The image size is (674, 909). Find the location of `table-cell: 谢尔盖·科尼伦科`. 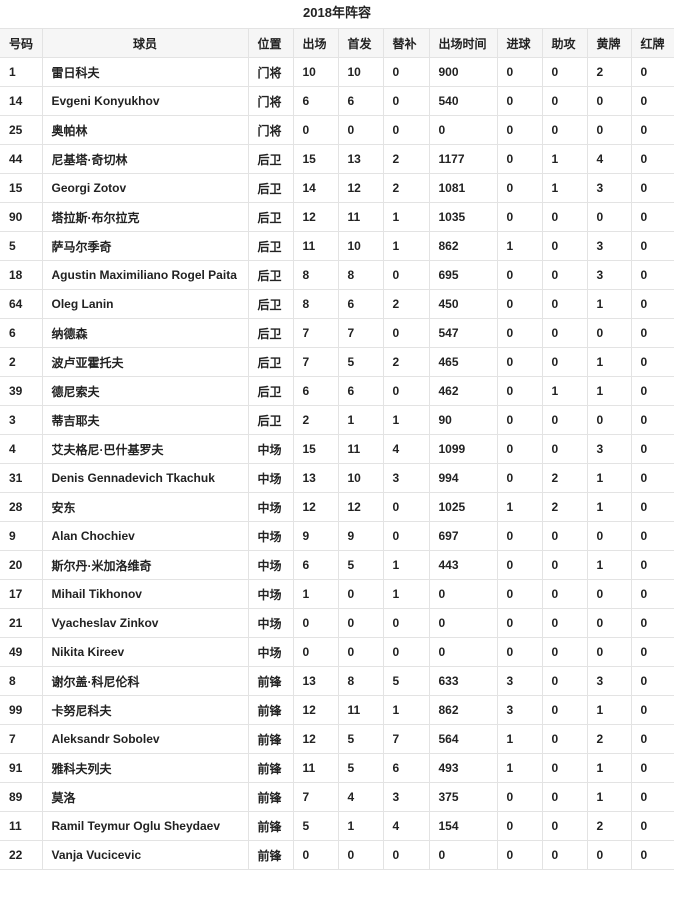

table-cell: 谢尔盖·科尼伦科 is located at coordinates (145, 681).